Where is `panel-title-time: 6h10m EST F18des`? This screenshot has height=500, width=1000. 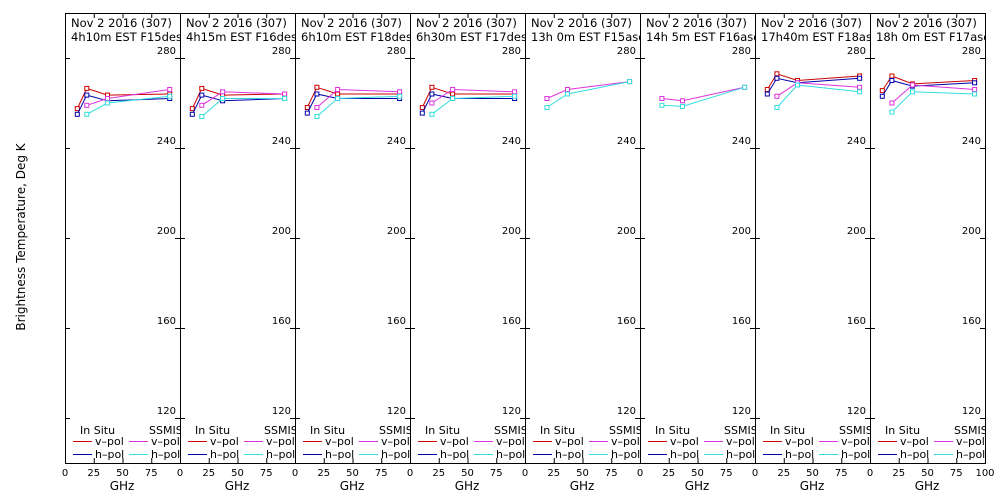 panel-title-time: 6h10m EST F18des is located at coordinates (356, 37).